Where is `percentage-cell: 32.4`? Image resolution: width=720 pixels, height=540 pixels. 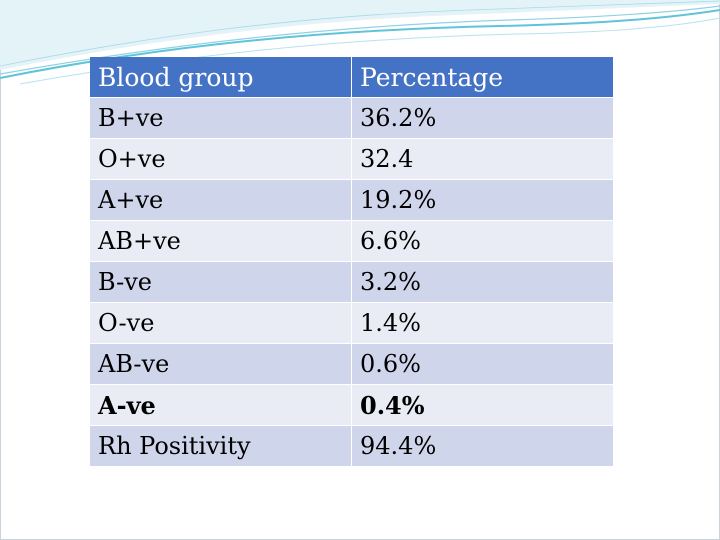
percentage-cell: 32.4 is located at coordinates (483, 159).